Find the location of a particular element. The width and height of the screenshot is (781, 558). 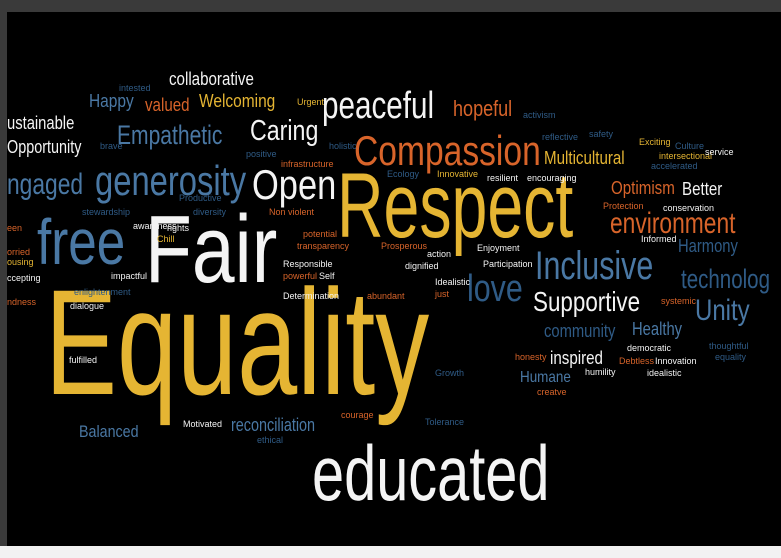

word-innovation: Innovation is located at coordinates (676, 361).